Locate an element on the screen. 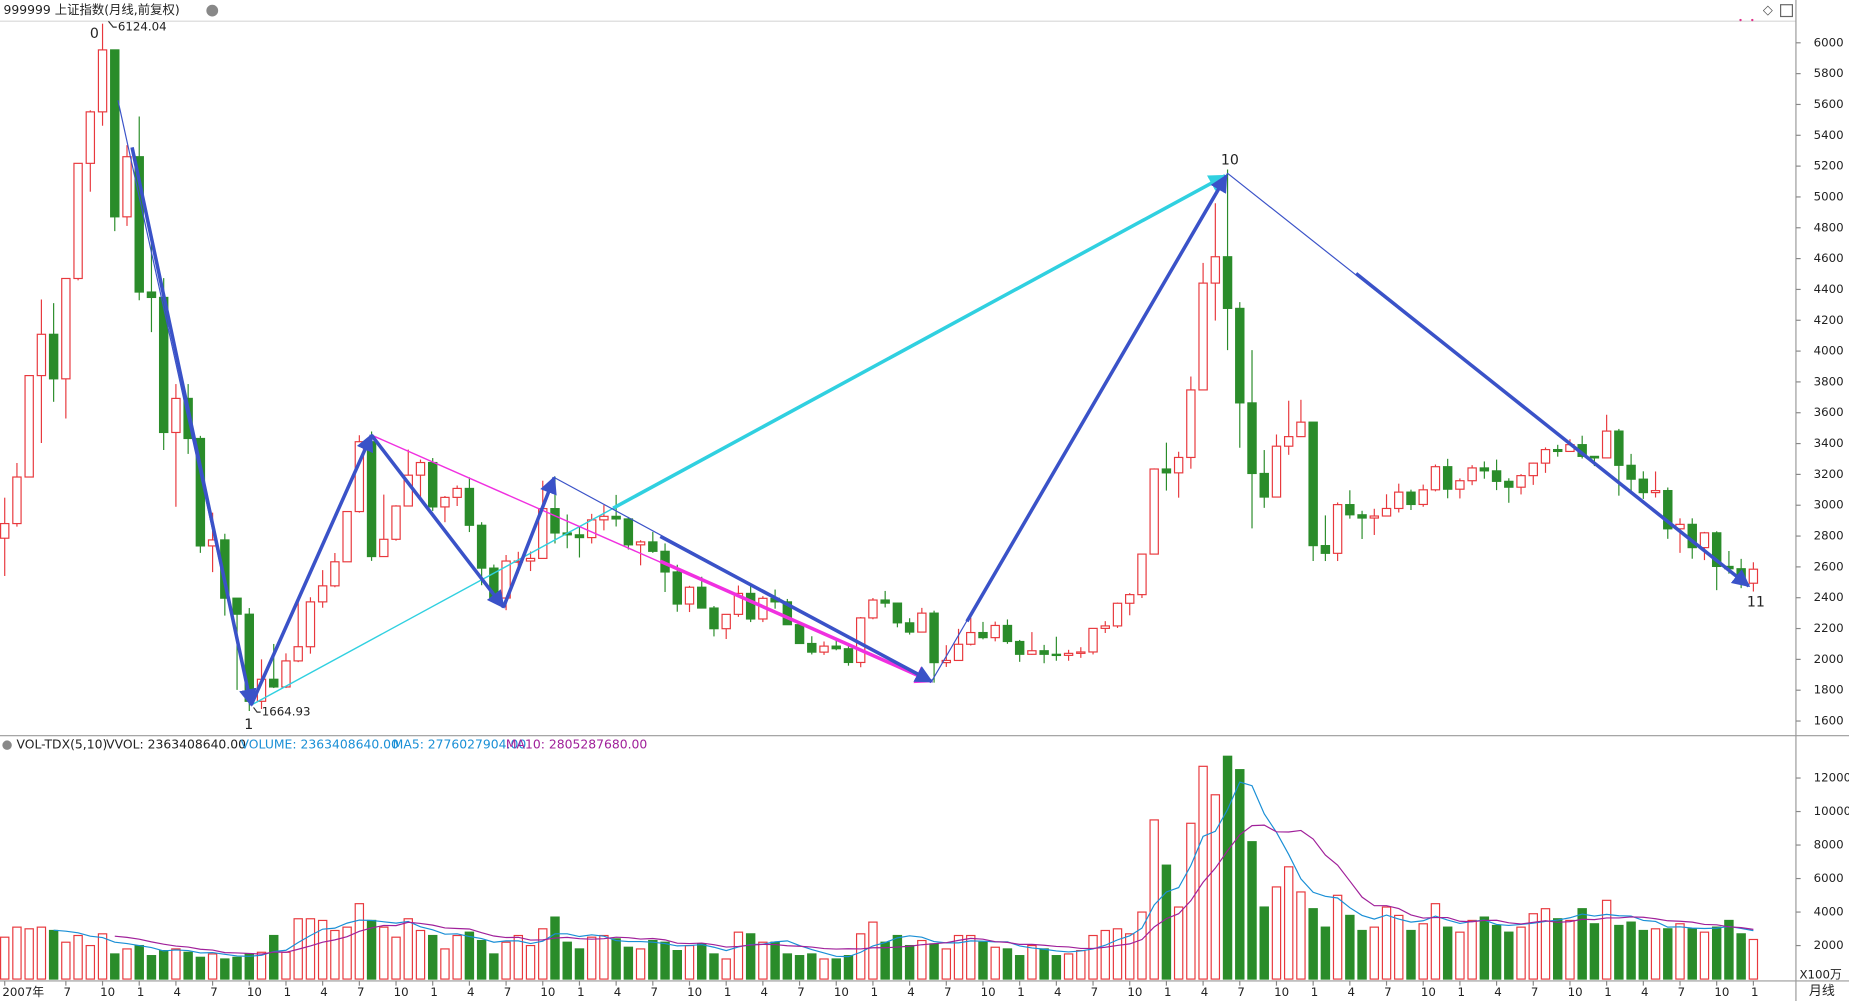 Image resolution: width=1849 pixels, height=1001 pixels. y-tick-label: 5000 is located at coordinates (1829, 196).